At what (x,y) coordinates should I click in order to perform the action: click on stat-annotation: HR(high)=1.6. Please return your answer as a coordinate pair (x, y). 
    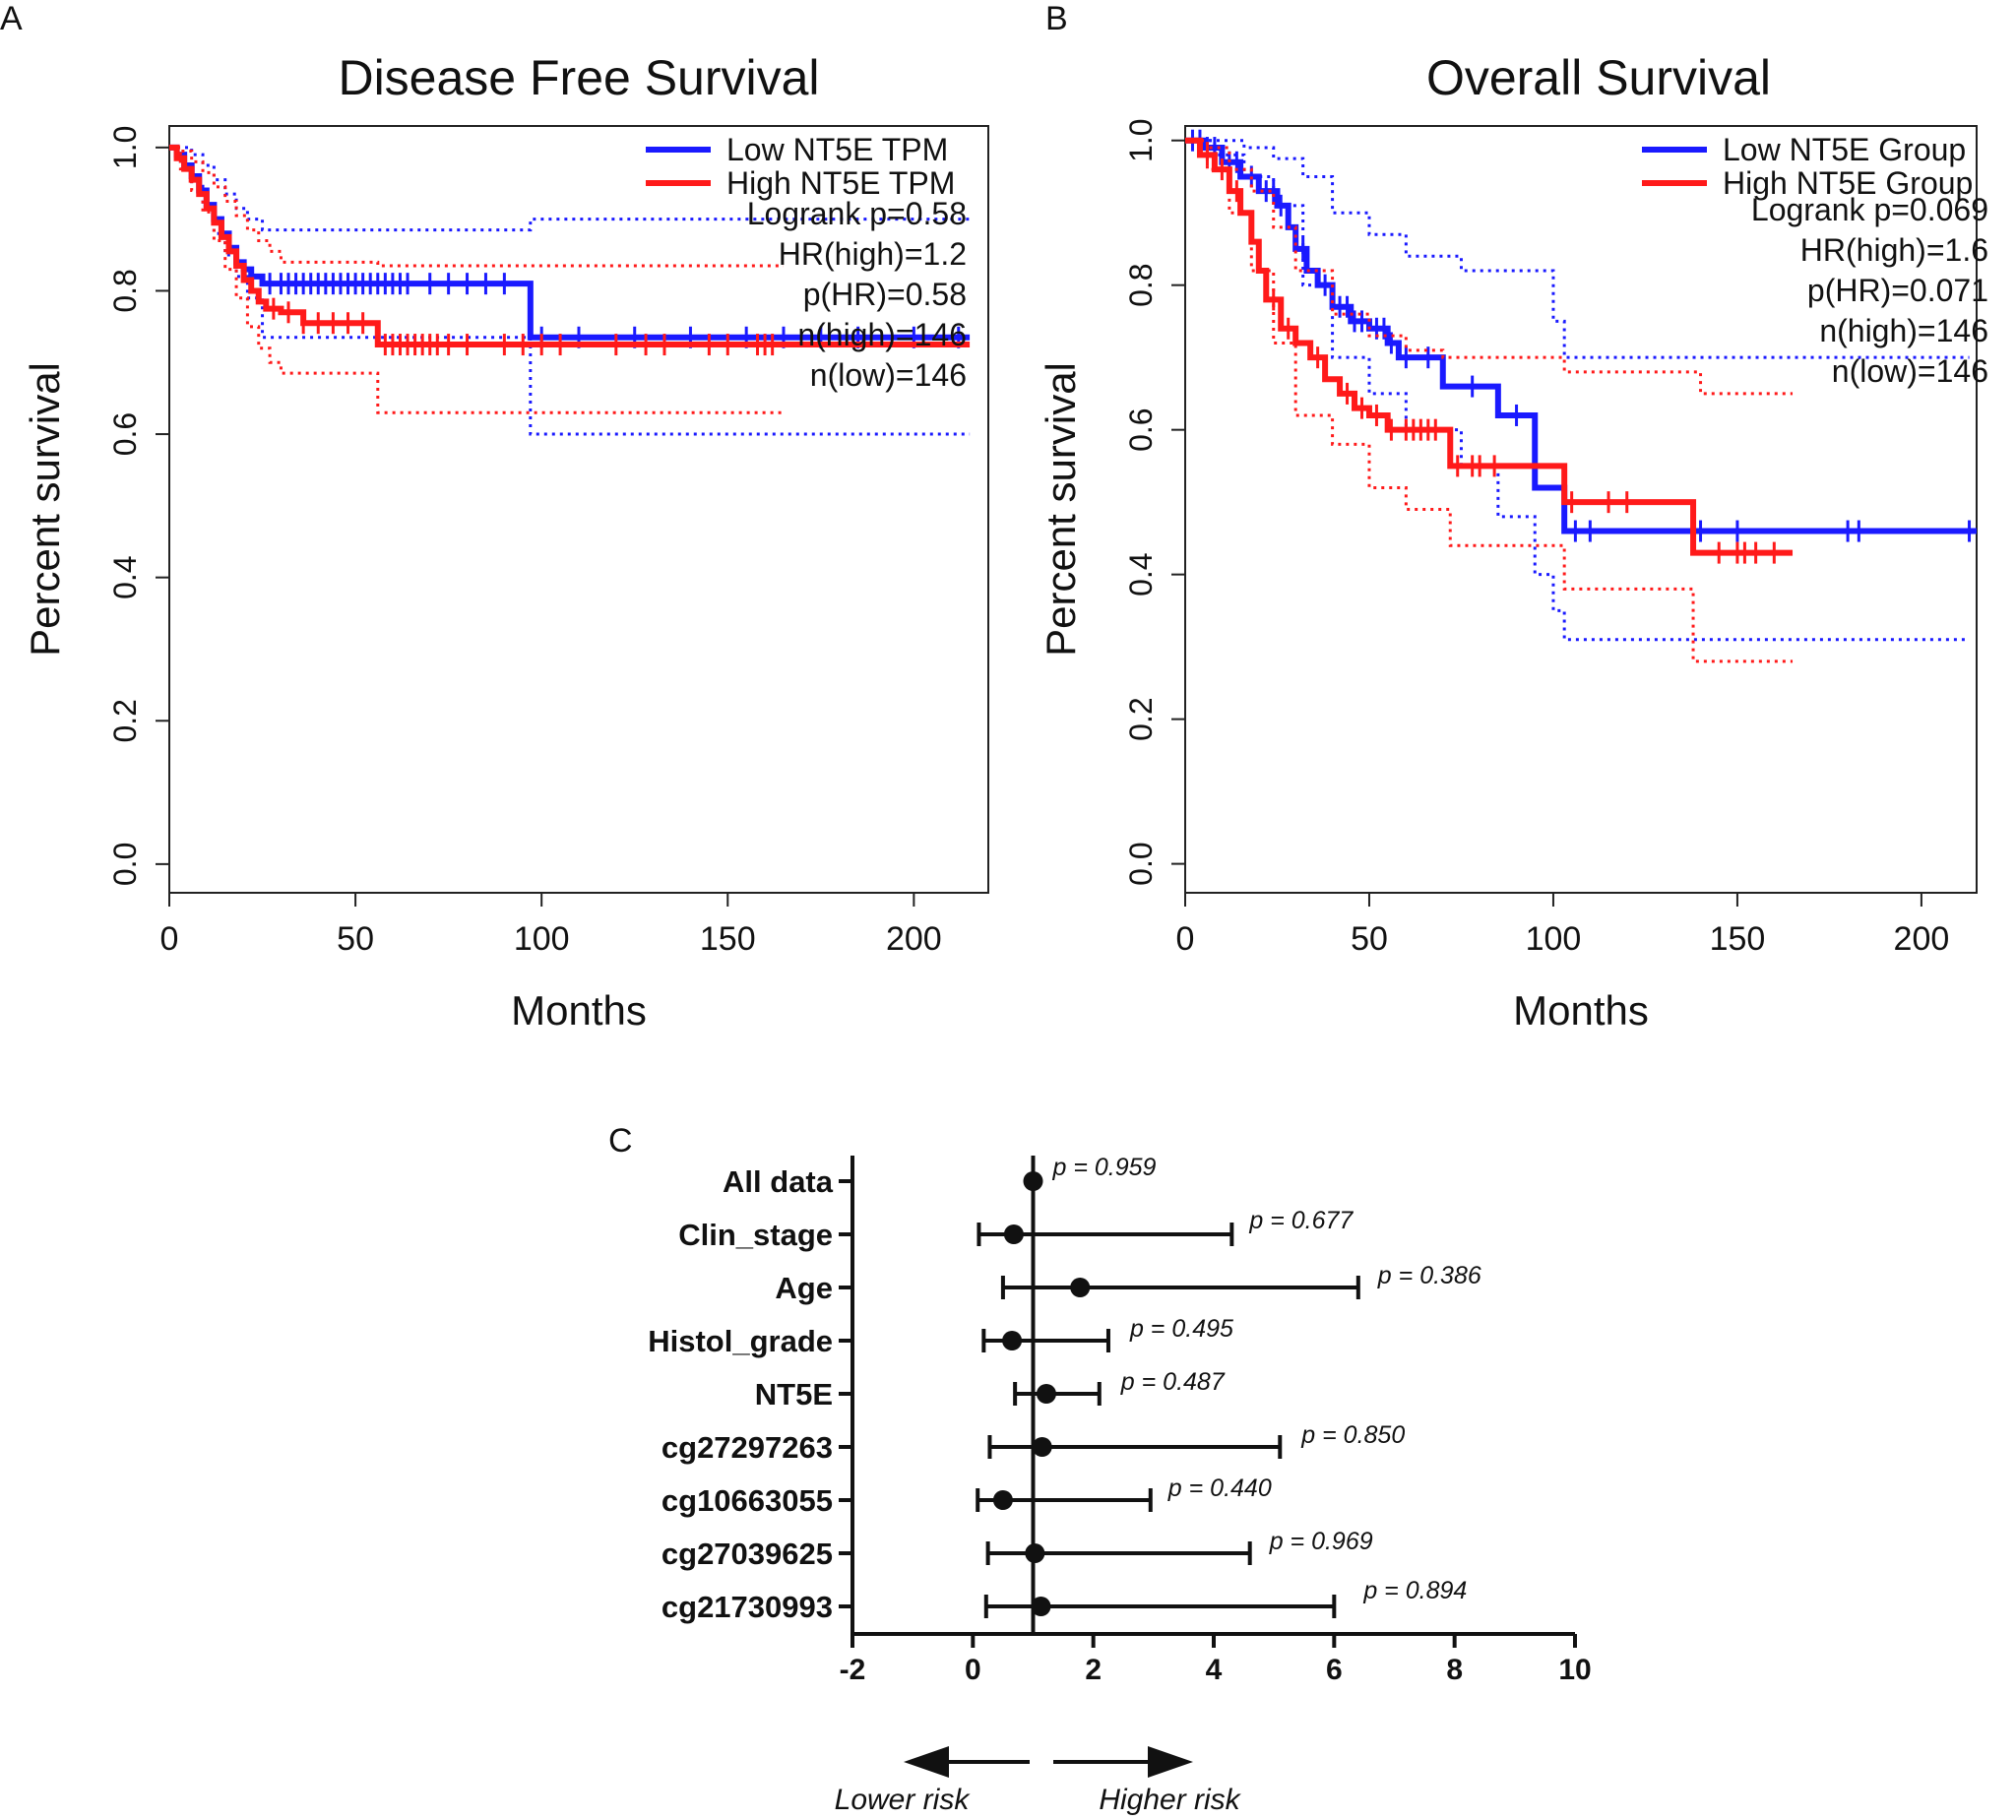
    Looking at the image, I should click on (1894, 250).